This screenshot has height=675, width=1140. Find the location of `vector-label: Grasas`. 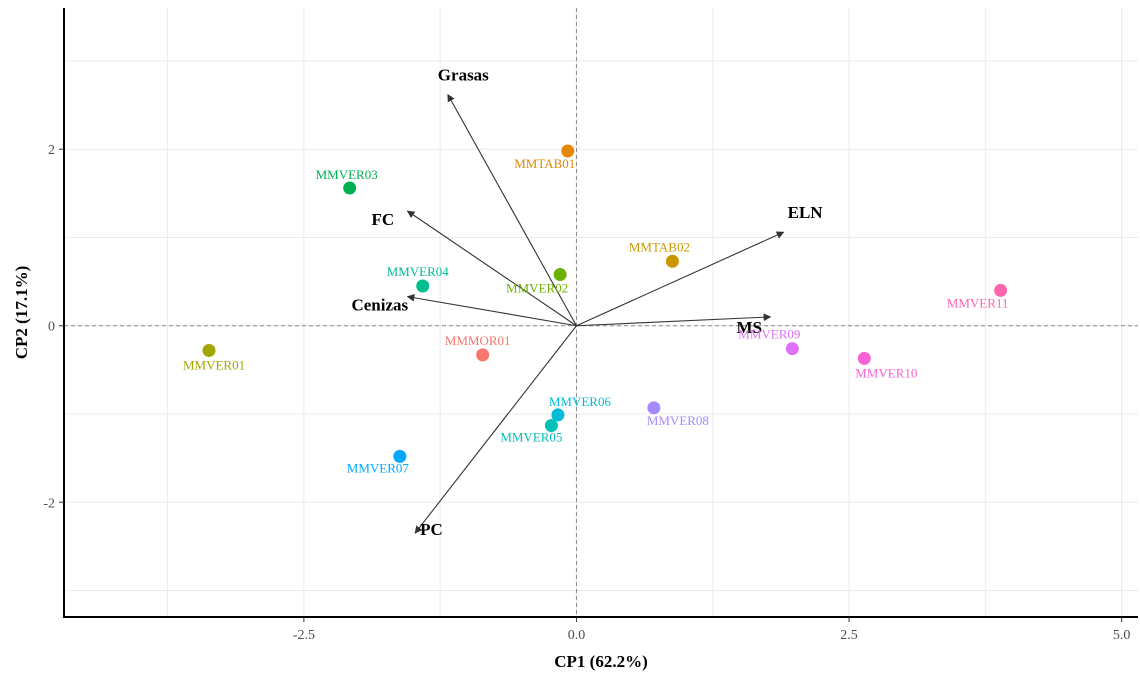

vector-label: Grasas is located at coordinates (463, 74).